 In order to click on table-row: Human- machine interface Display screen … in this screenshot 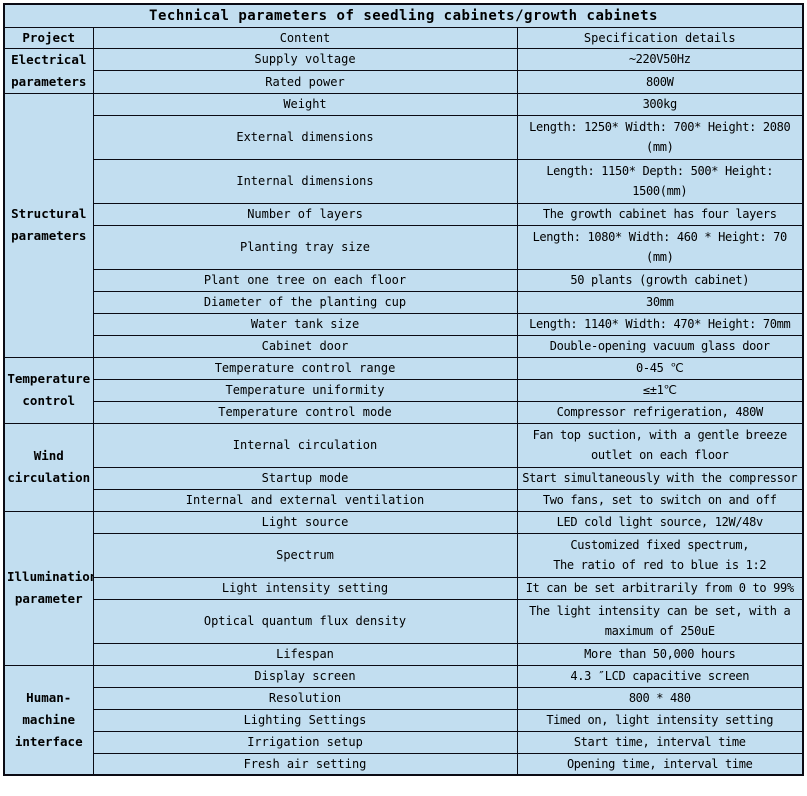, I will do `click(403, 720)`.